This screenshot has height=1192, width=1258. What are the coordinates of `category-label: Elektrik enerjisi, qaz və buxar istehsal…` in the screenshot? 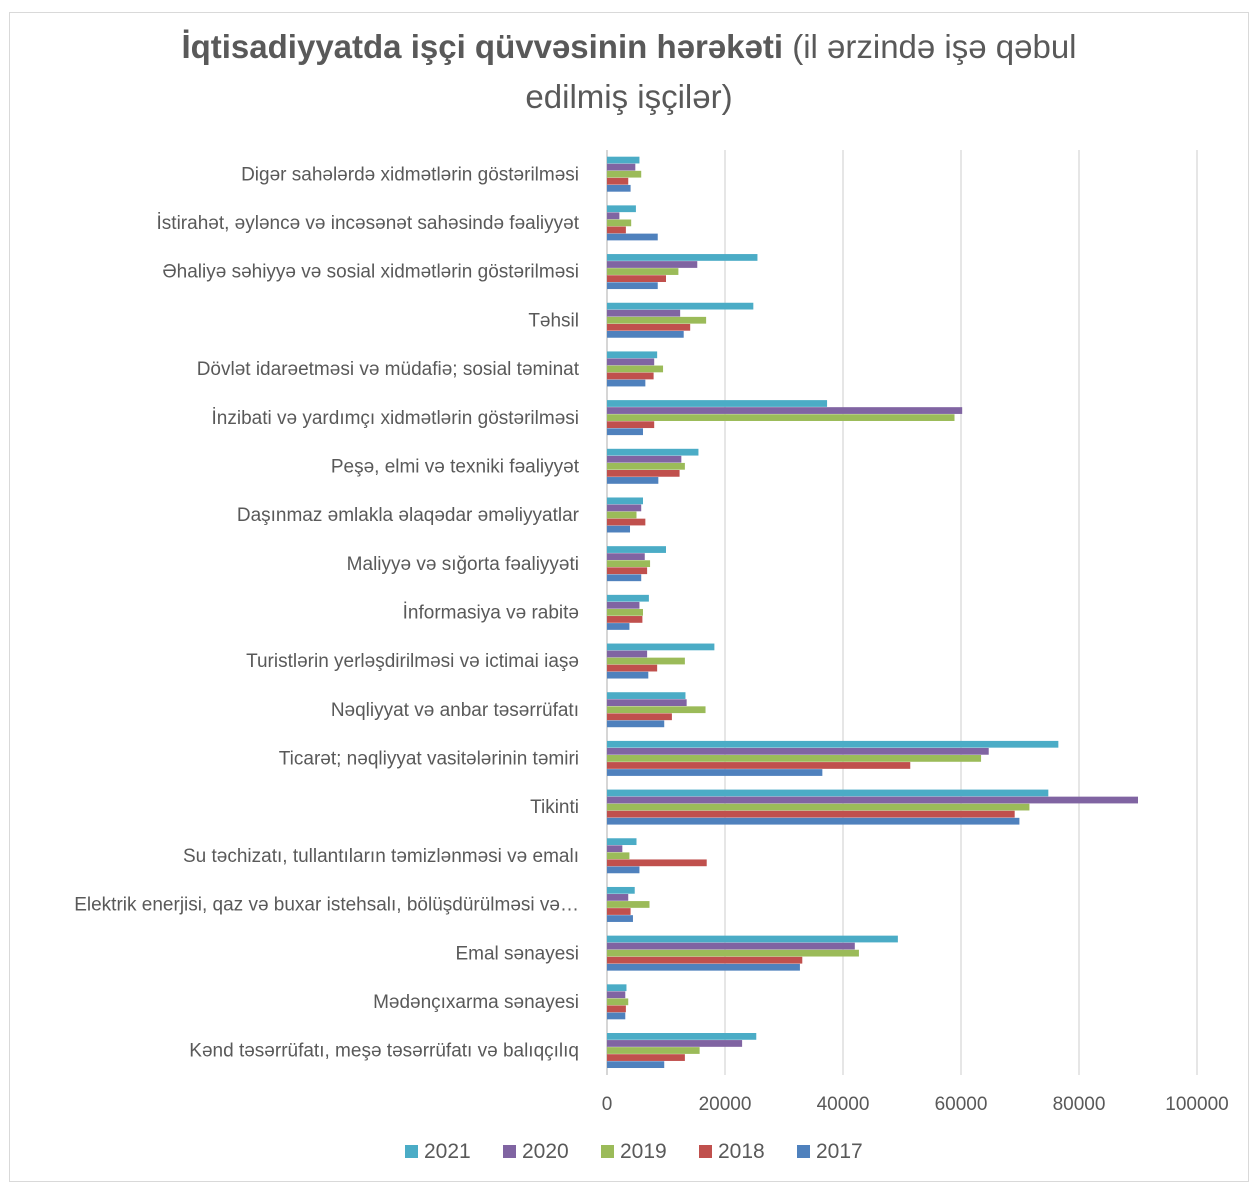 It's located at (326, 905).